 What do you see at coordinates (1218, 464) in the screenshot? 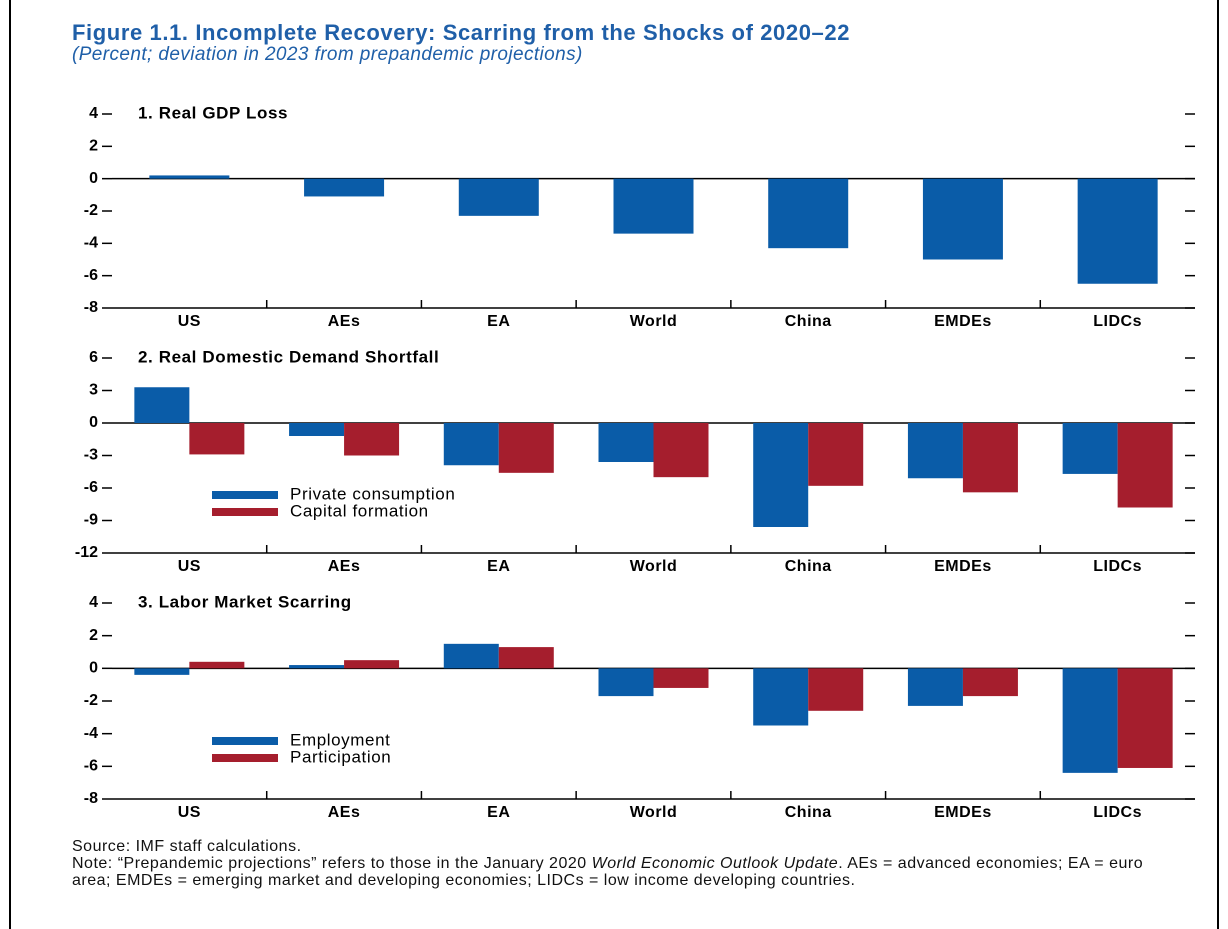
I see `frame-right` at bounding box center [1218, 464].